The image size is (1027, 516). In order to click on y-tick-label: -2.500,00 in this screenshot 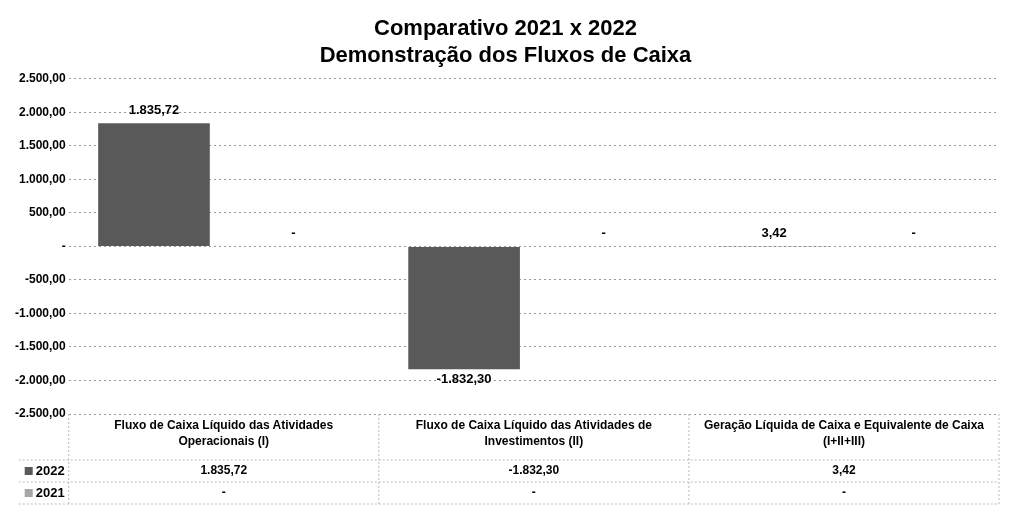, I will do `click(40, 413)`.